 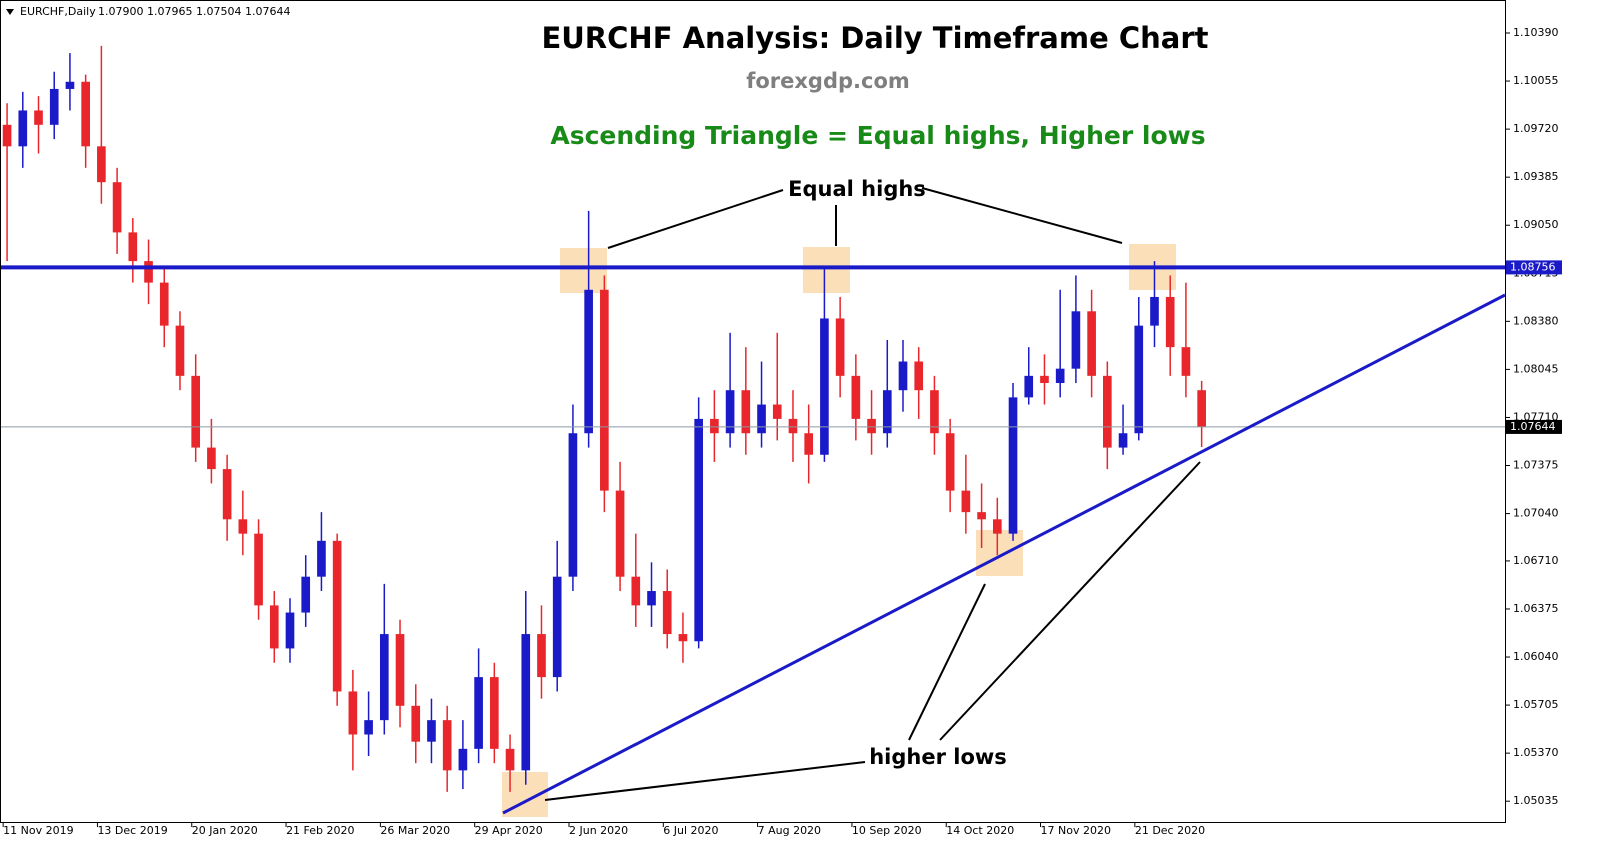 What do you see at coordinates (509, 830) in the screenshot?
I see `x-tick-label: 29 Apr 2020` at bounding box center [509, 830].